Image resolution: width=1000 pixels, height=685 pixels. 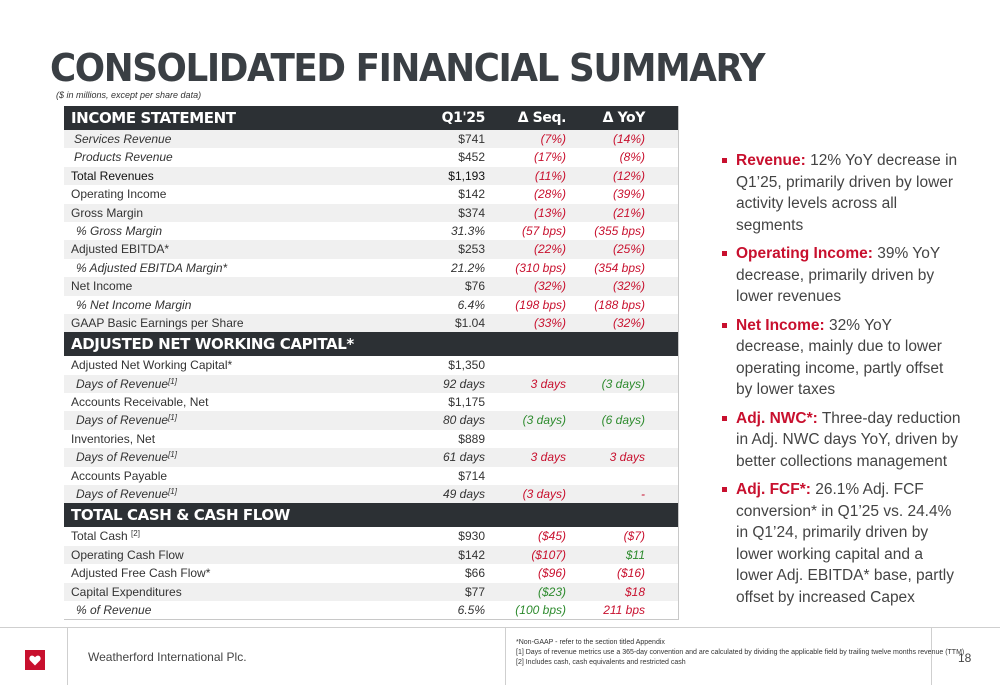 What do you see at coordinates (140, 402) in the screenshot?
I see `row-label: Accounts Receivable, Net` at bounding box center [140, 402].